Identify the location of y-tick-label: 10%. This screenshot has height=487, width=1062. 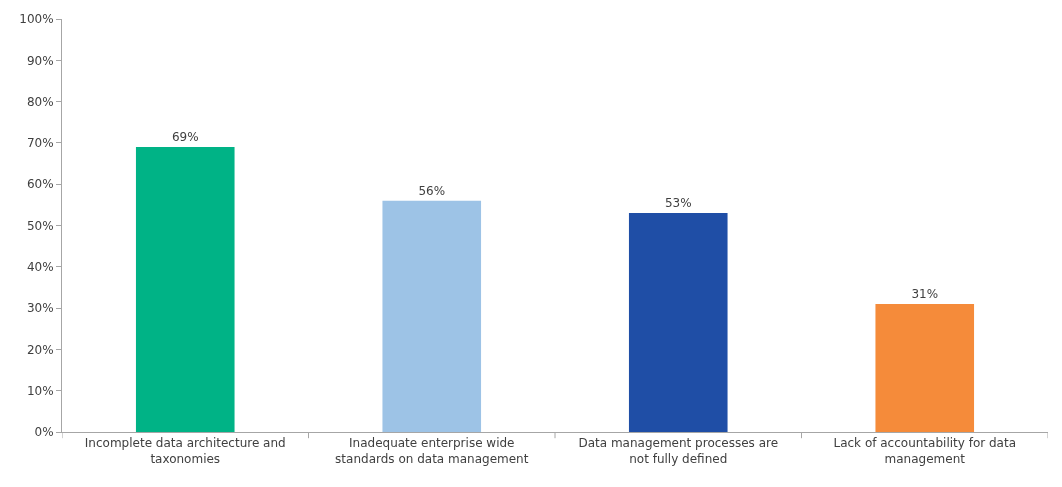
(40, 390).